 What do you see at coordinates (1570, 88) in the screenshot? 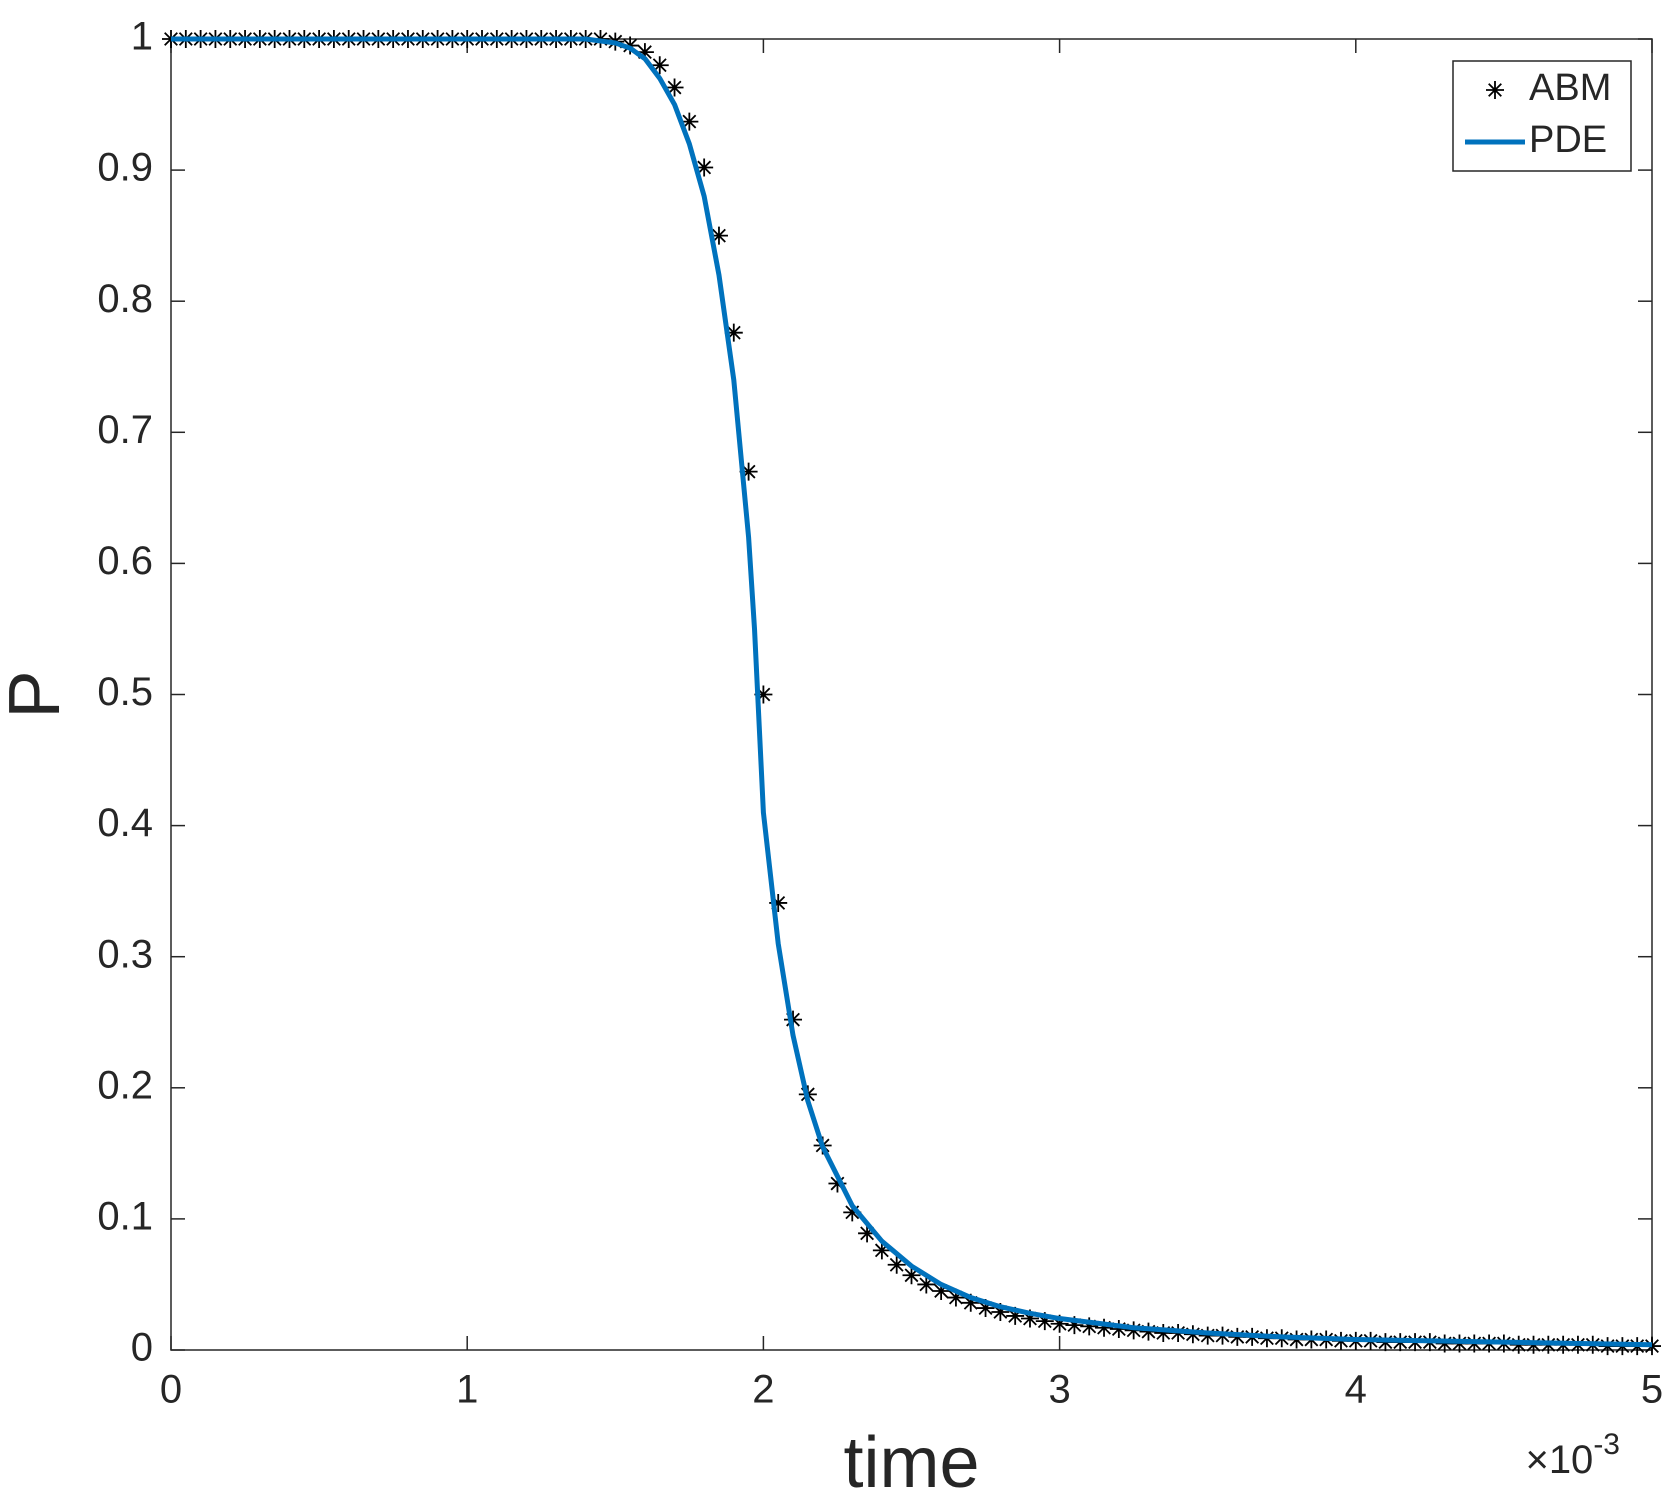
I see `legend-label: ABM` at bounding box center [1570, 88].